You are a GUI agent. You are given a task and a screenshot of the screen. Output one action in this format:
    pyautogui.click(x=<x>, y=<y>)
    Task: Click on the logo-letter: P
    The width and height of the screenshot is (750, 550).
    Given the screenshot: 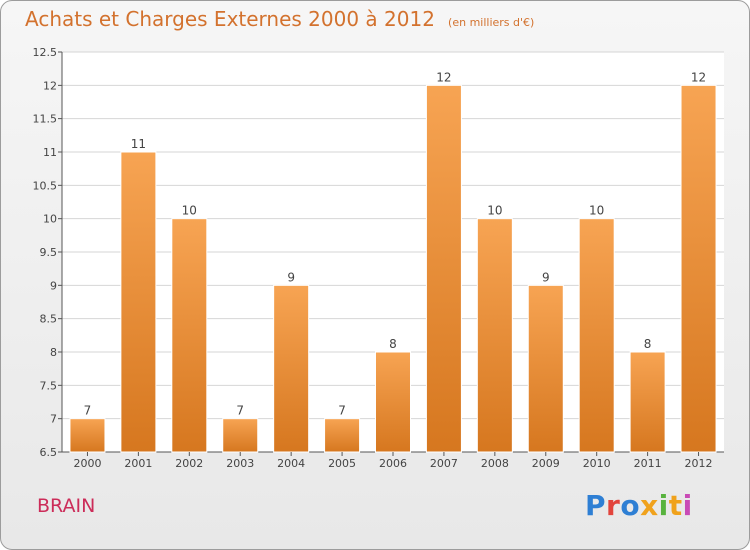 What is the action you would take?
    pyautogui.click(x=596, y=505)
    